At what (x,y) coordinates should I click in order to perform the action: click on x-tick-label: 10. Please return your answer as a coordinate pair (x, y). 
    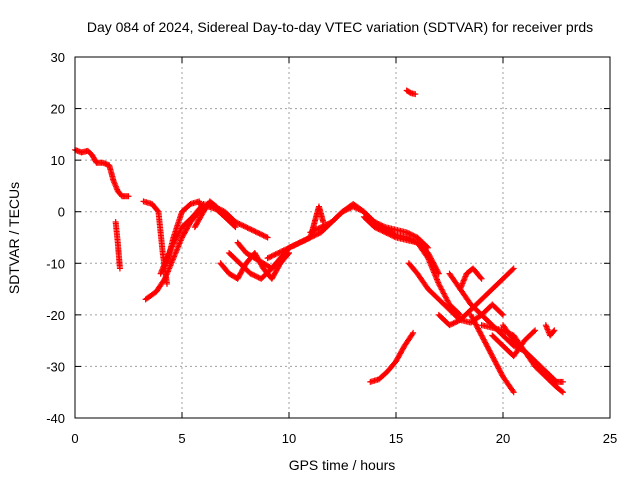
    Looking at the image, I should click on (289, 438).